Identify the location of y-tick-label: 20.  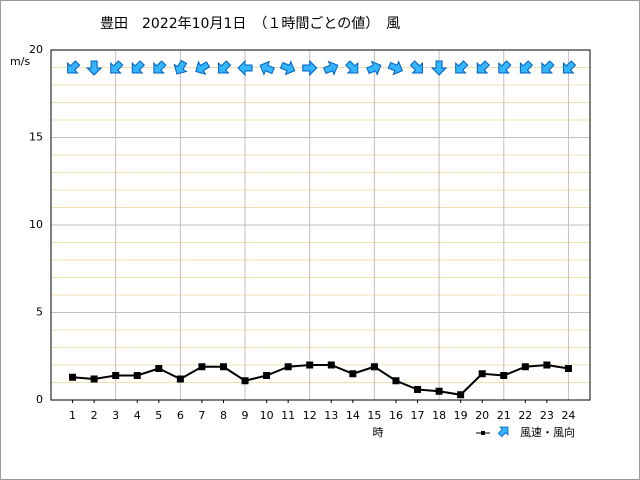
(36, 49).